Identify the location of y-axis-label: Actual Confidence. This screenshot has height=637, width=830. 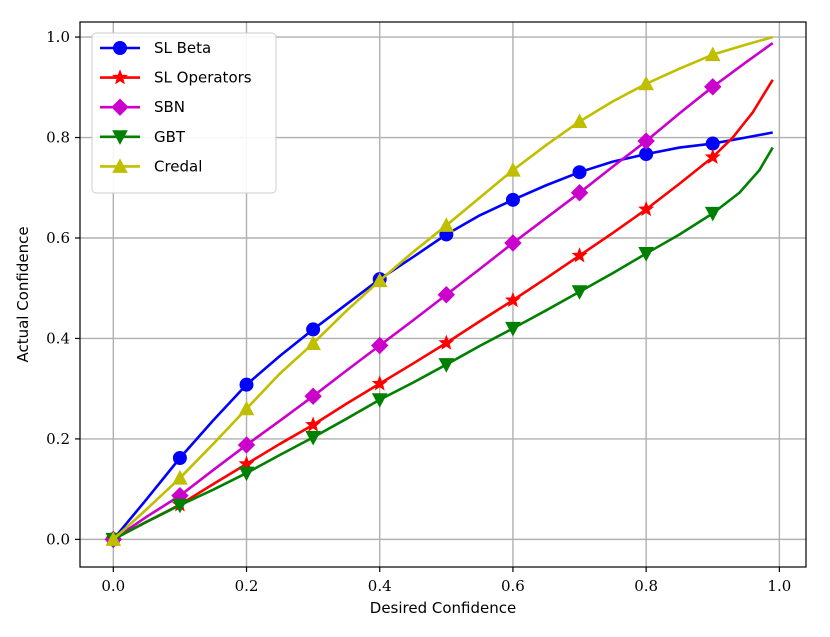
(23, 294).